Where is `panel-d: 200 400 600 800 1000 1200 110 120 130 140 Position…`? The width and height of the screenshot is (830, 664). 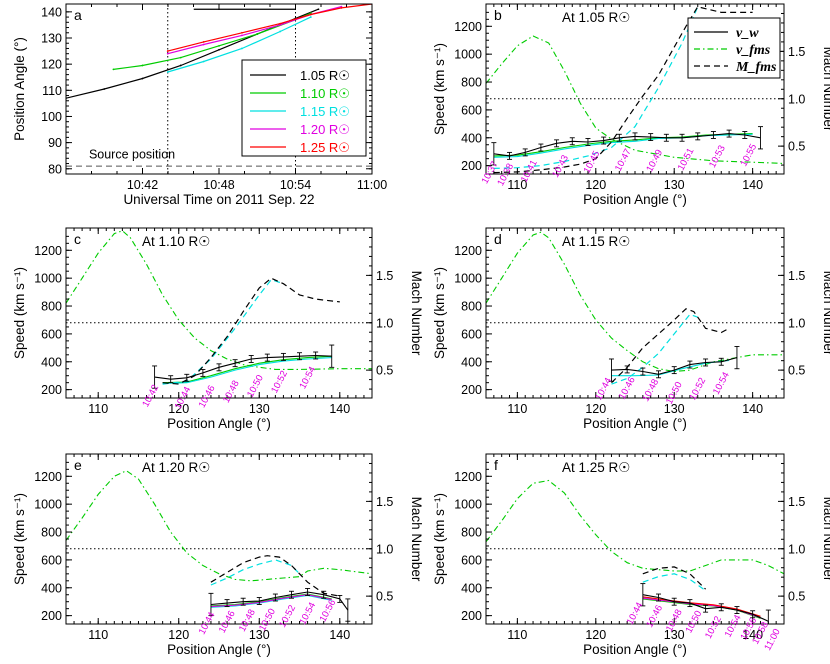 panel-d: 200 400 600 800 1000 1200 110 120 130 140 Position… is located at coordinates (631, 329).